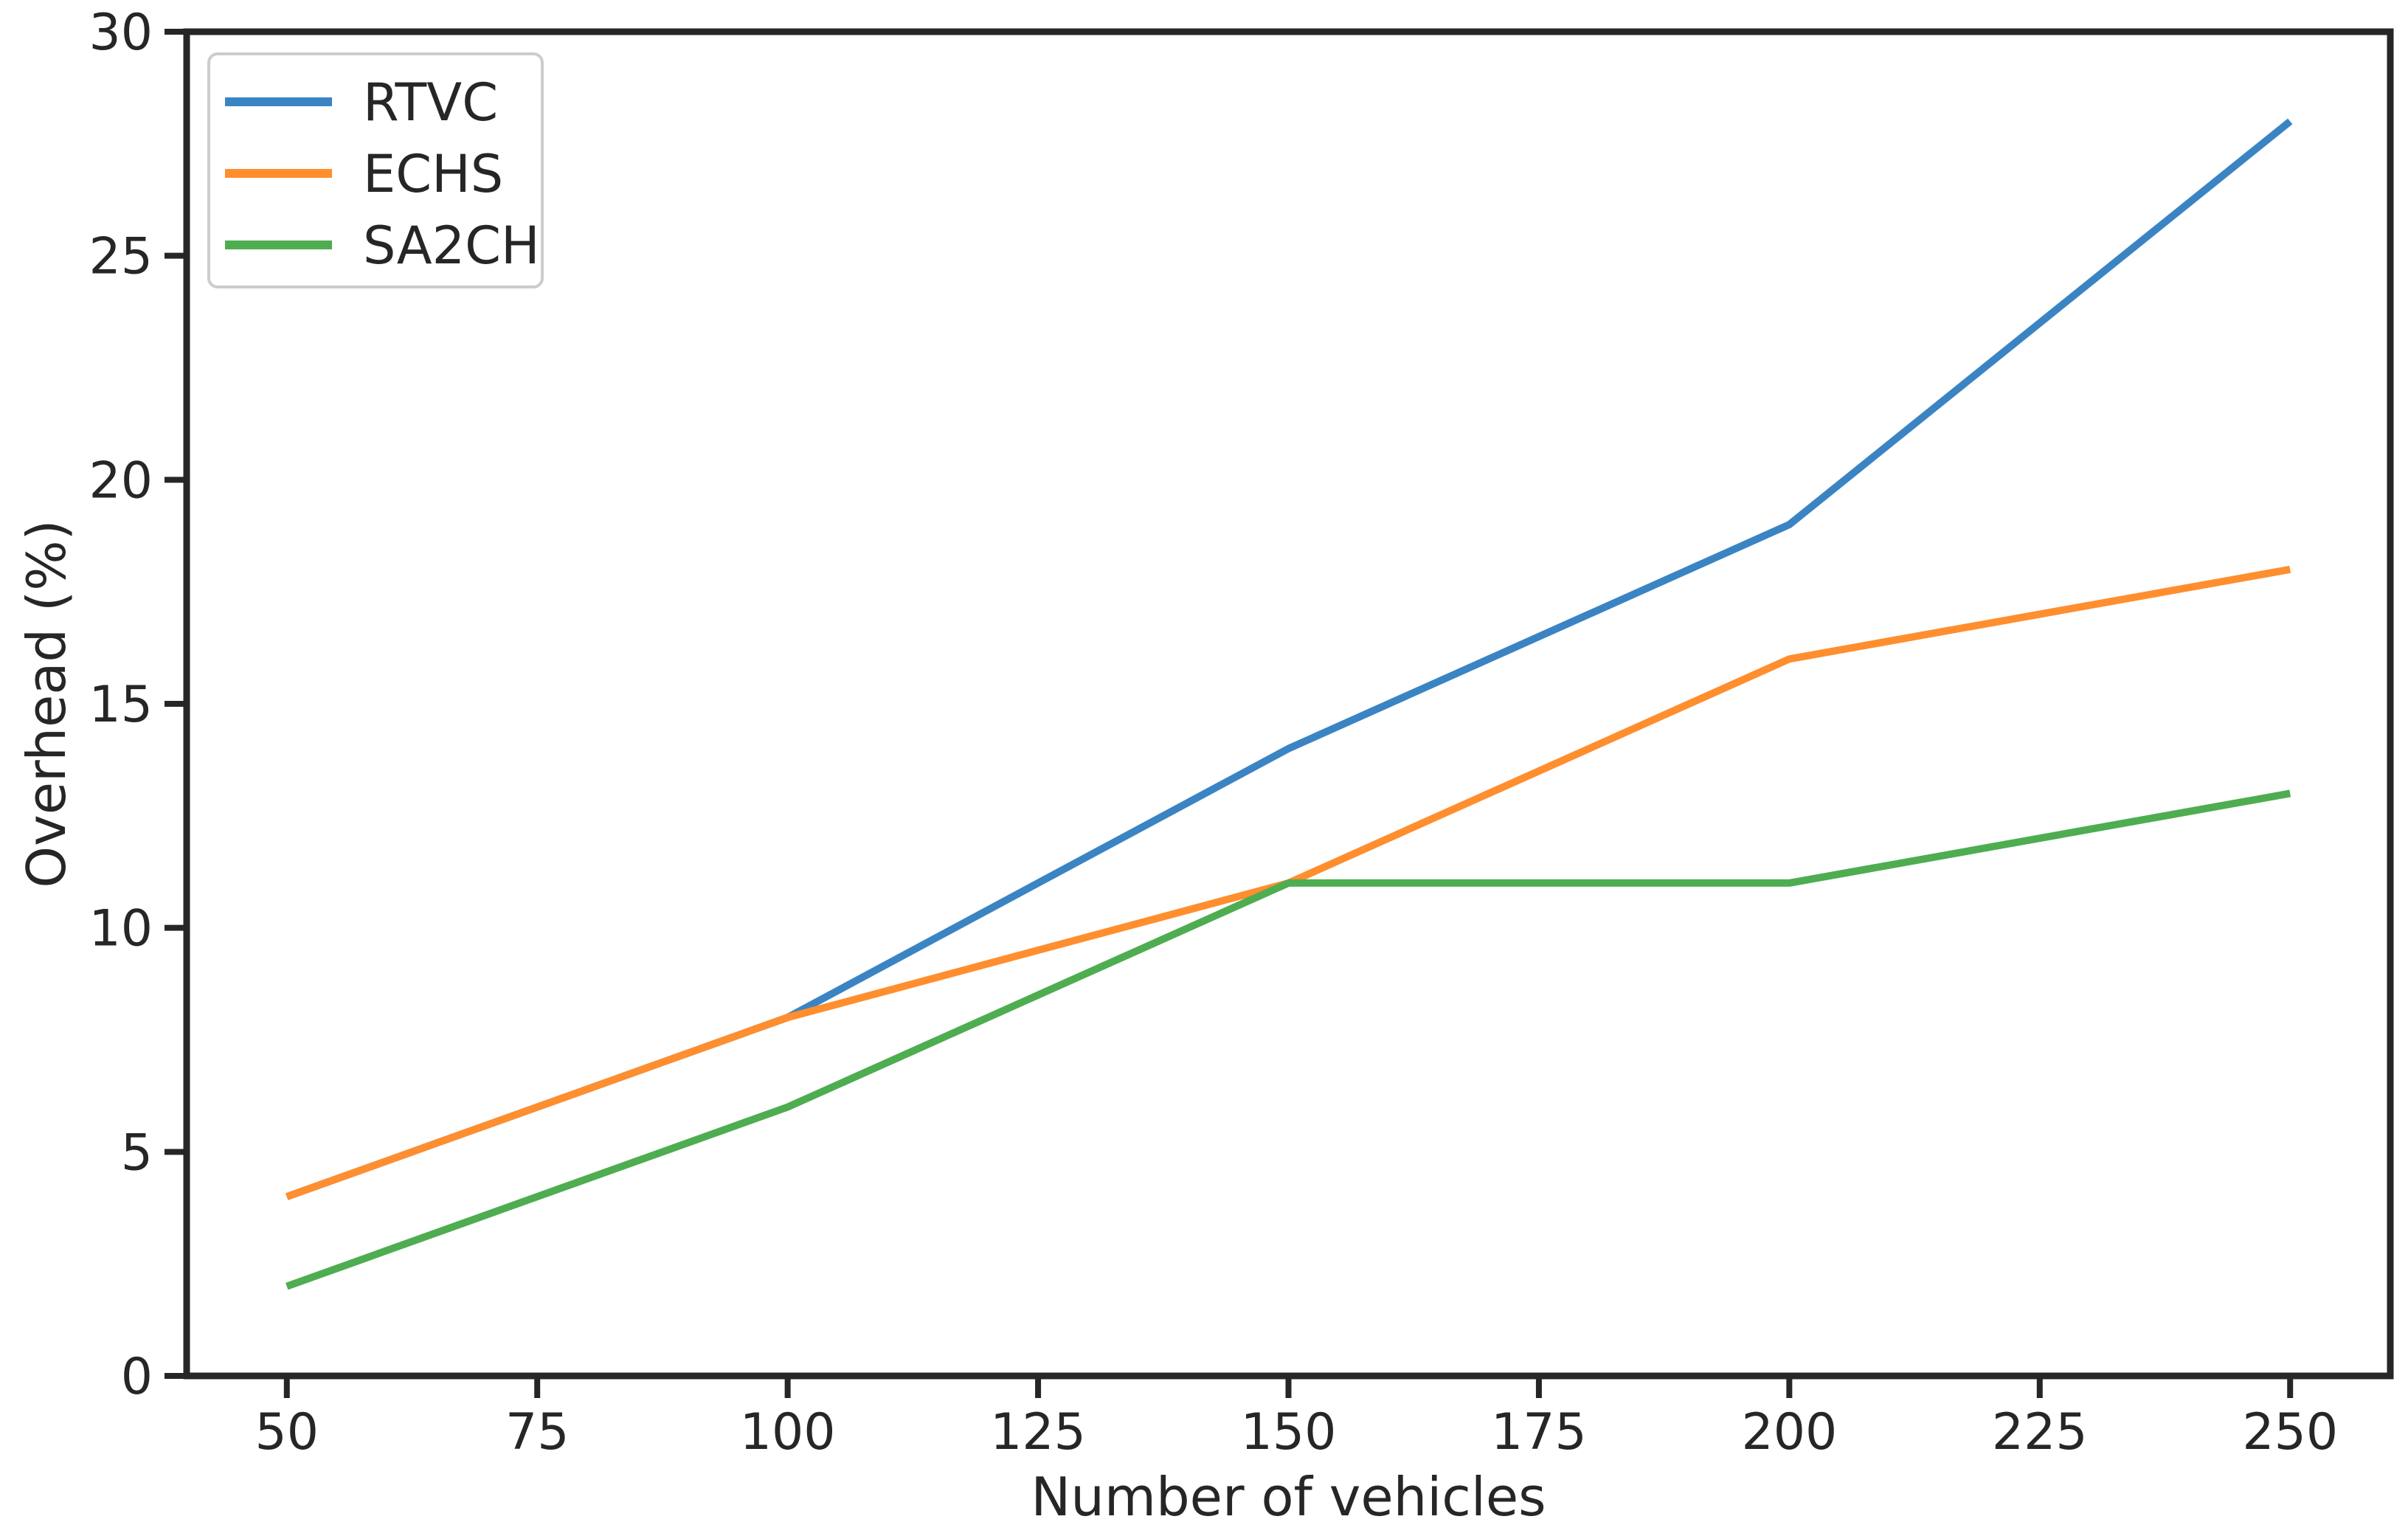 Image resolution: width=2408 pixels, height=1536 pixels. What do you see at coordinates (537, 1432) in the screenshot?
I see `x-tick-label: 75` at bounding box center [537, 1432].